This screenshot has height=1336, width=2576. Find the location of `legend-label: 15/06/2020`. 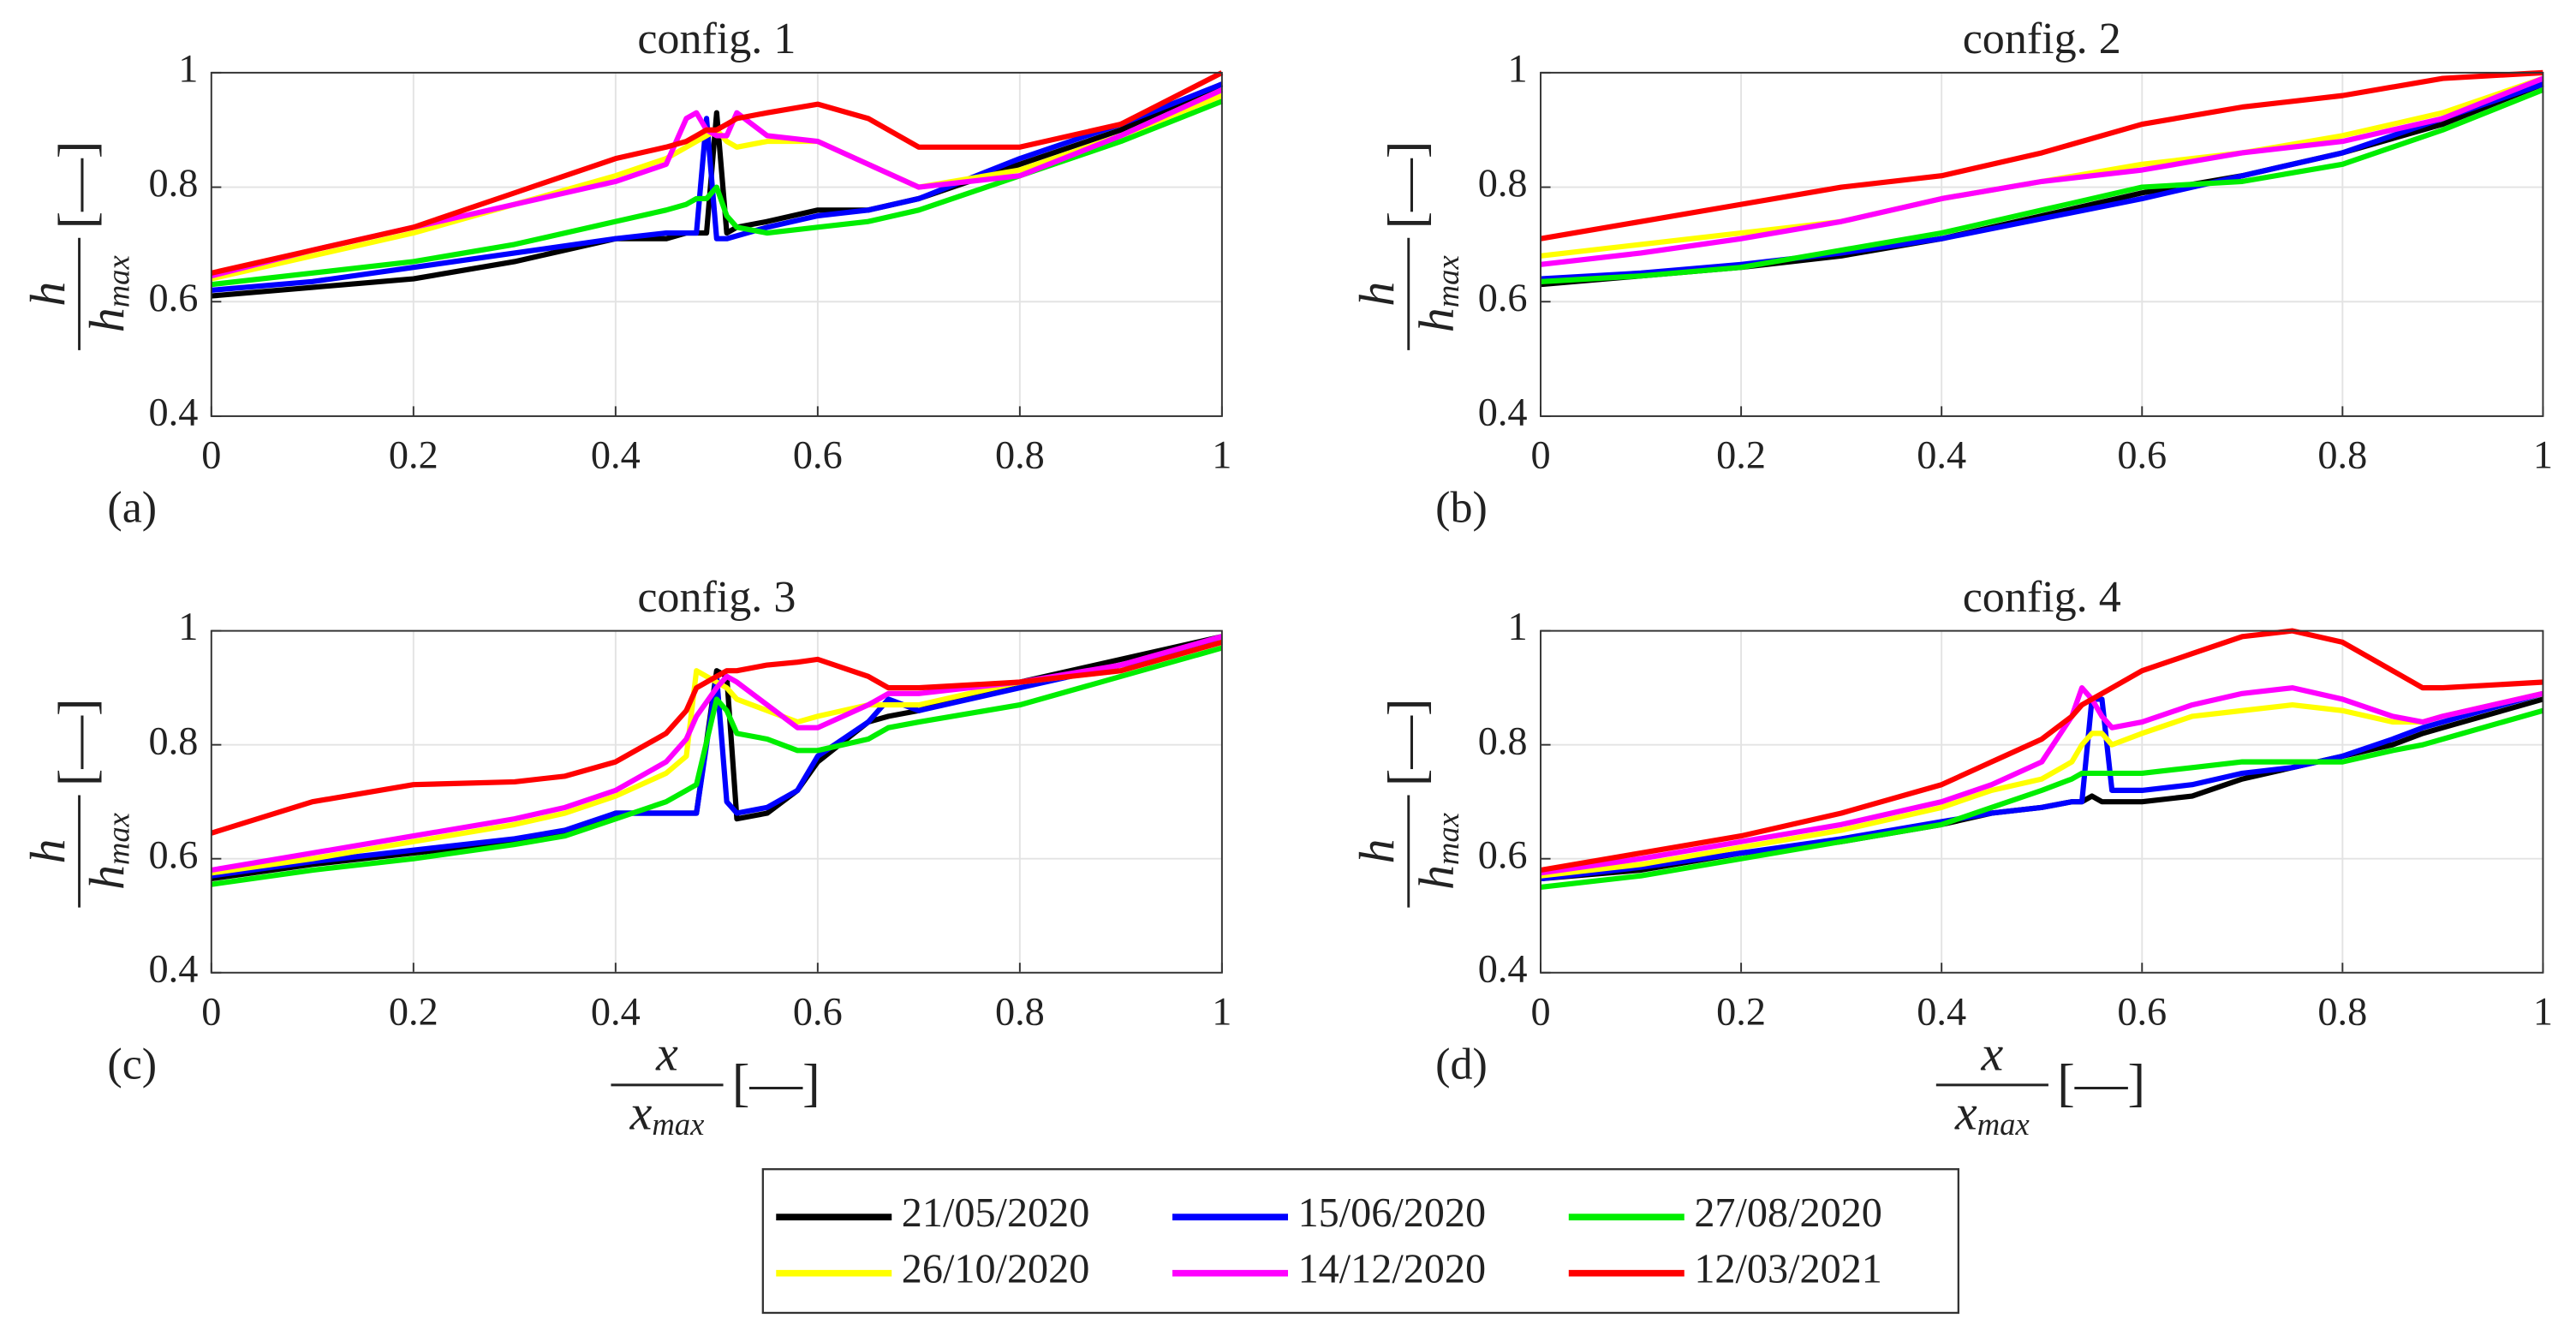

legend-label: 15/06/2020 is located at coordinates (1393, 1213).